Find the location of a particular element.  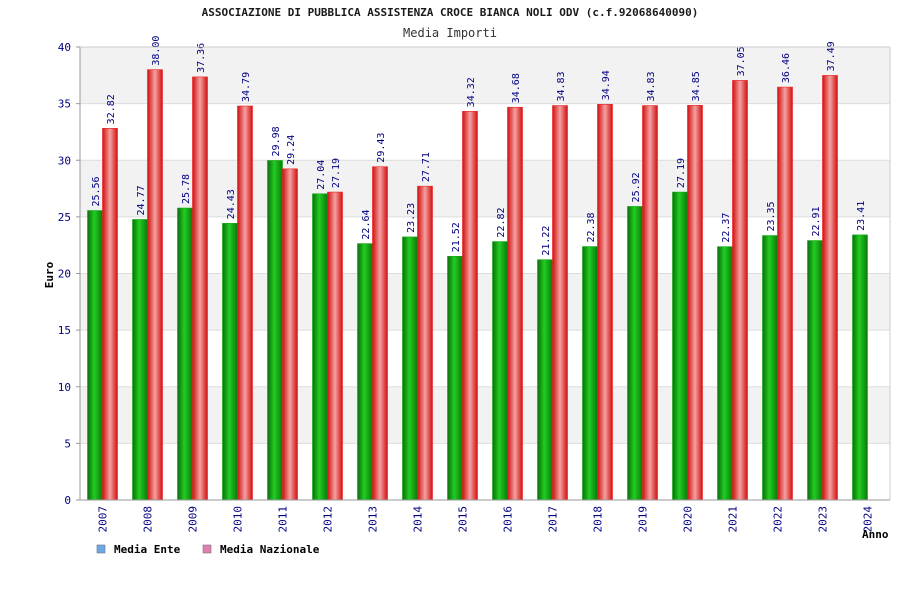

x-tick-label: 2008 is located at coordinates (148, 519).